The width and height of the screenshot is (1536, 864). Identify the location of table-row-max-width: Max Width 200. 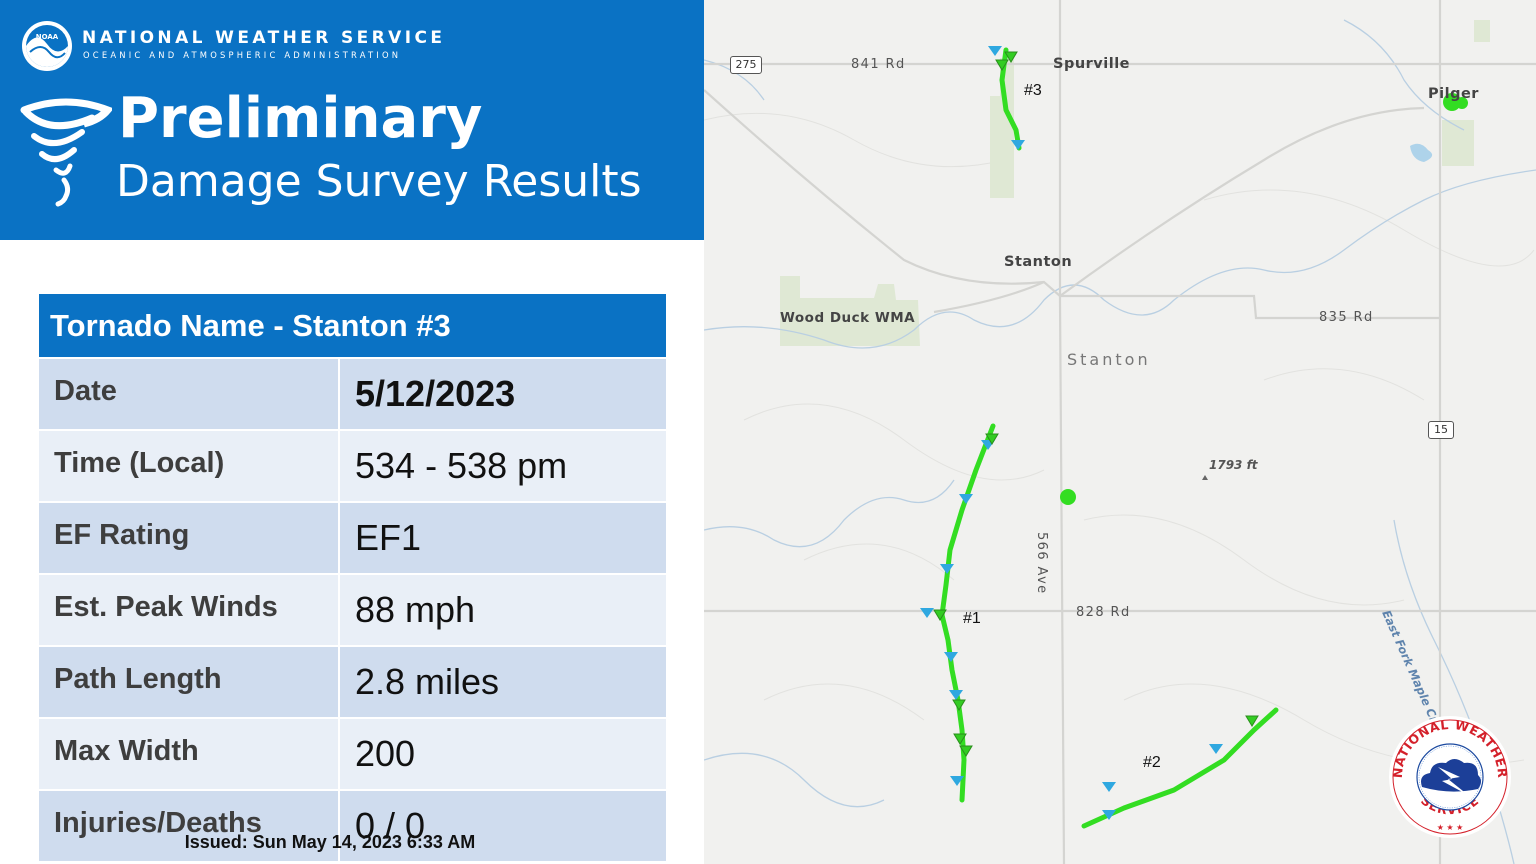
(352, 754).